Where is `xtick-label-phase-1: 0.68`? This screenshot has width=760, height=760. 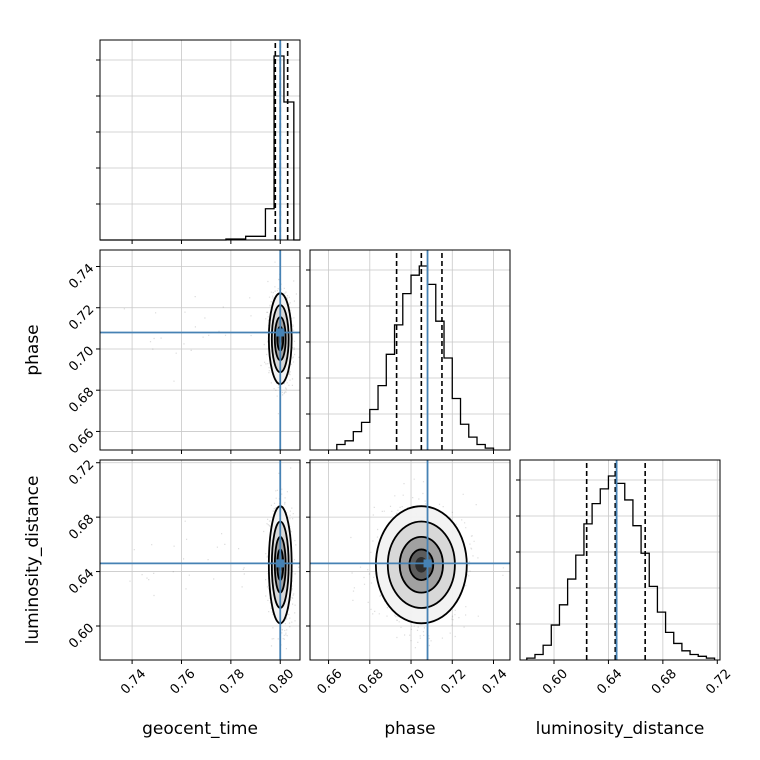
xtick-label-phase-1: 0.68 is located at coordinates (371, 681).